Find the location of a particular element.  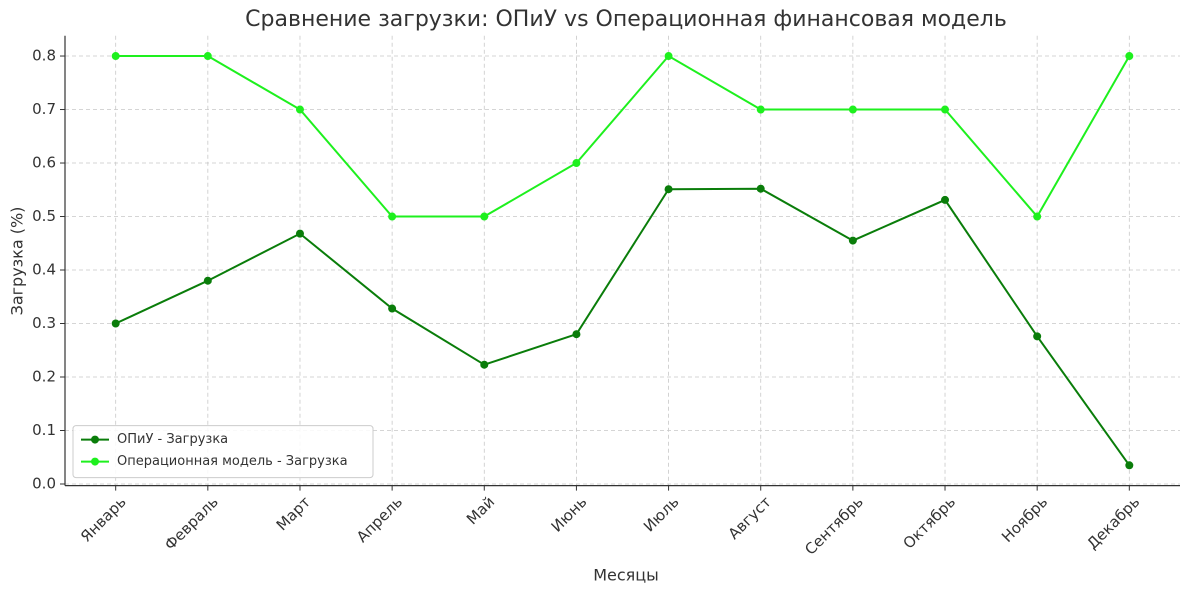

x-tick-label: Июнь is located at coordinates (569, 514).